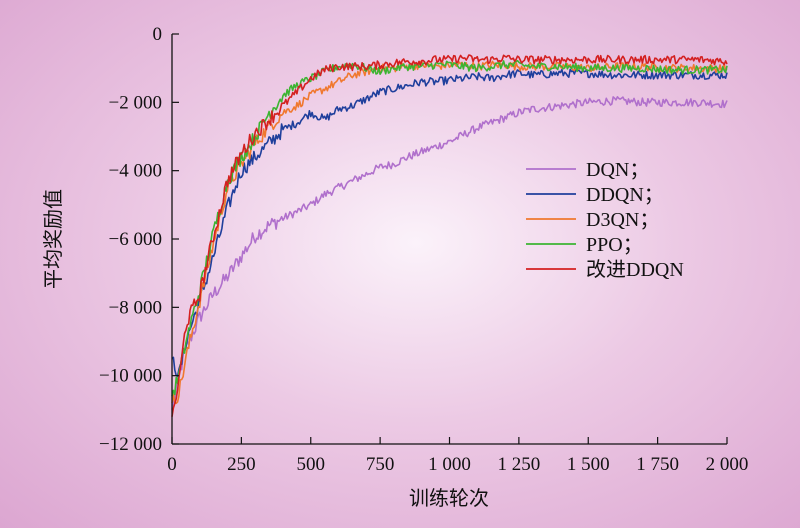 The image size is (800, 528). I want to click on x-tick-label: 0, so click(172, 464).